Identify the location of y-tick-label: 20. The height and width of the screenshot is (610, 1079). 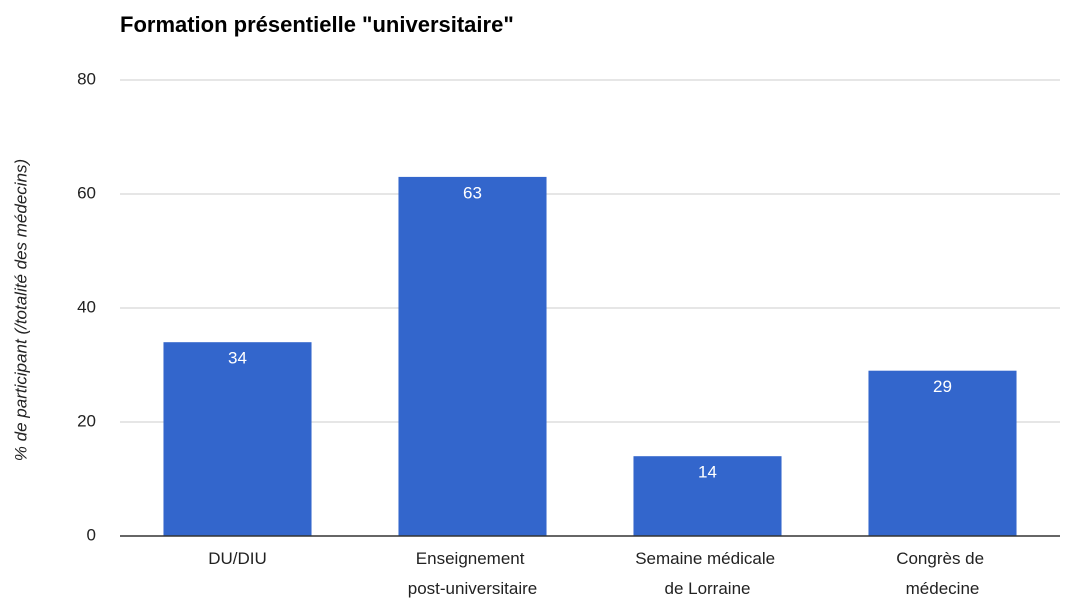
(86, 420).